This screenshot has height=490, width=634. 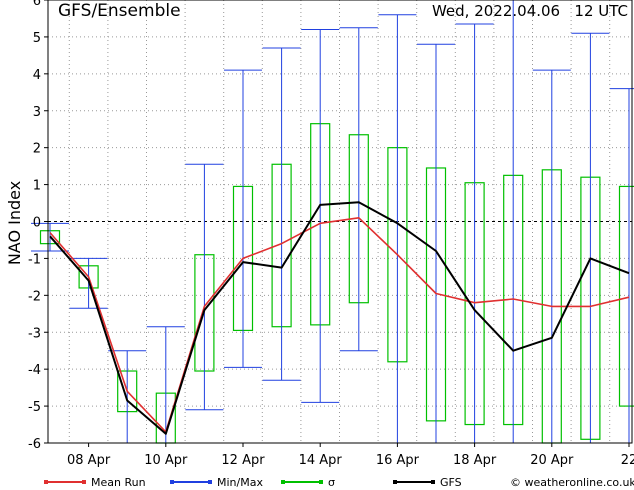 I want to click on y-axis-ticks: -6 -5 -4 -3 -2 -1 0 1 2 3 4 5 6, so click(x=38, y=226).